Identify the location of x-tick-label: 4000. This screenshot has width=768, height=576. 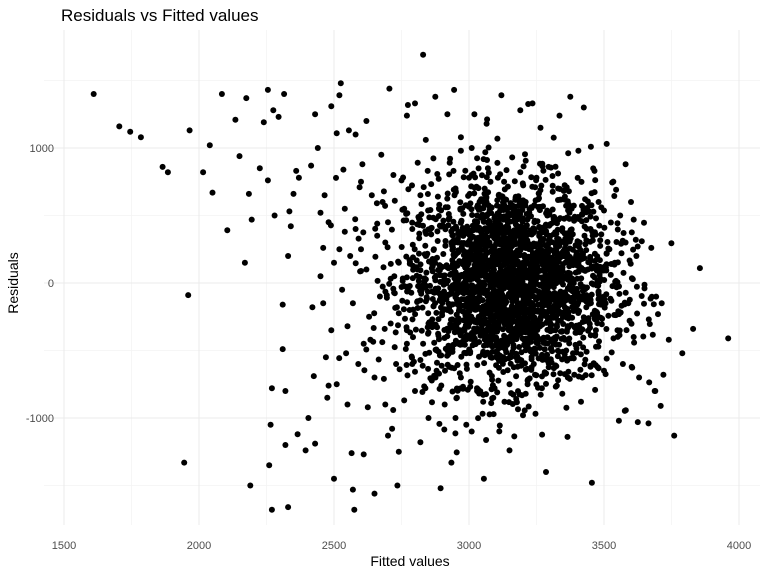
(739, 546).